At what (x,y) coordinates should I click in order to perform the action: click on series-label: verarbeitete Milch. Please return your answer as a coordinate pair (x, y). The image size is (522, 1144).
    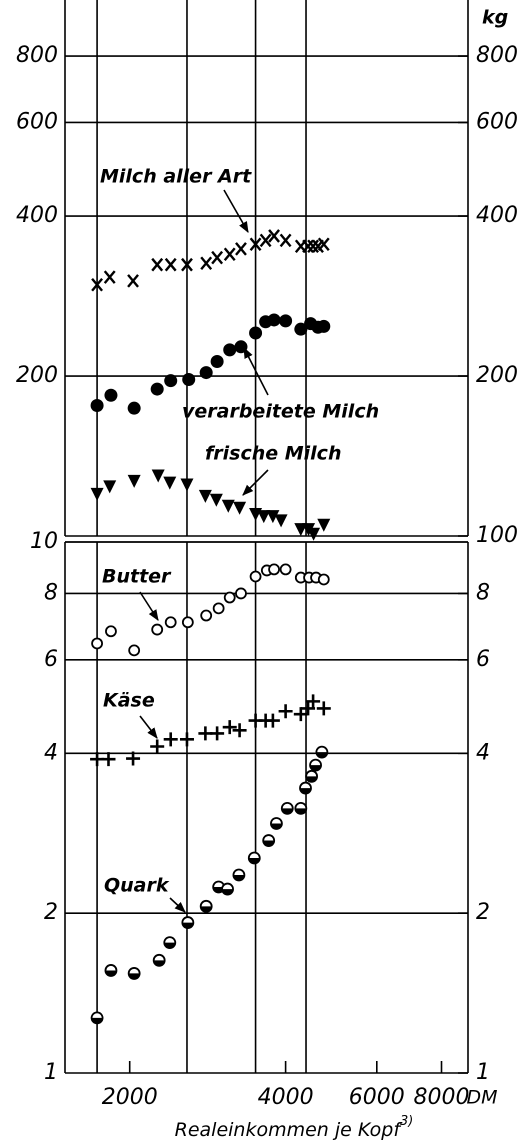
    Looking at the image, I should click on (280, 412).